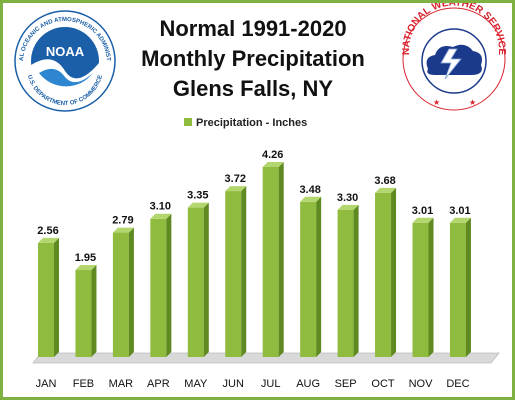 The height and width of the screenshot is (400, 515). What do you see at coordinates (253, 88) in the screenshot?
I see `chart-title-line-3: Glens Falls, NY` at bounding box center [253, 88].